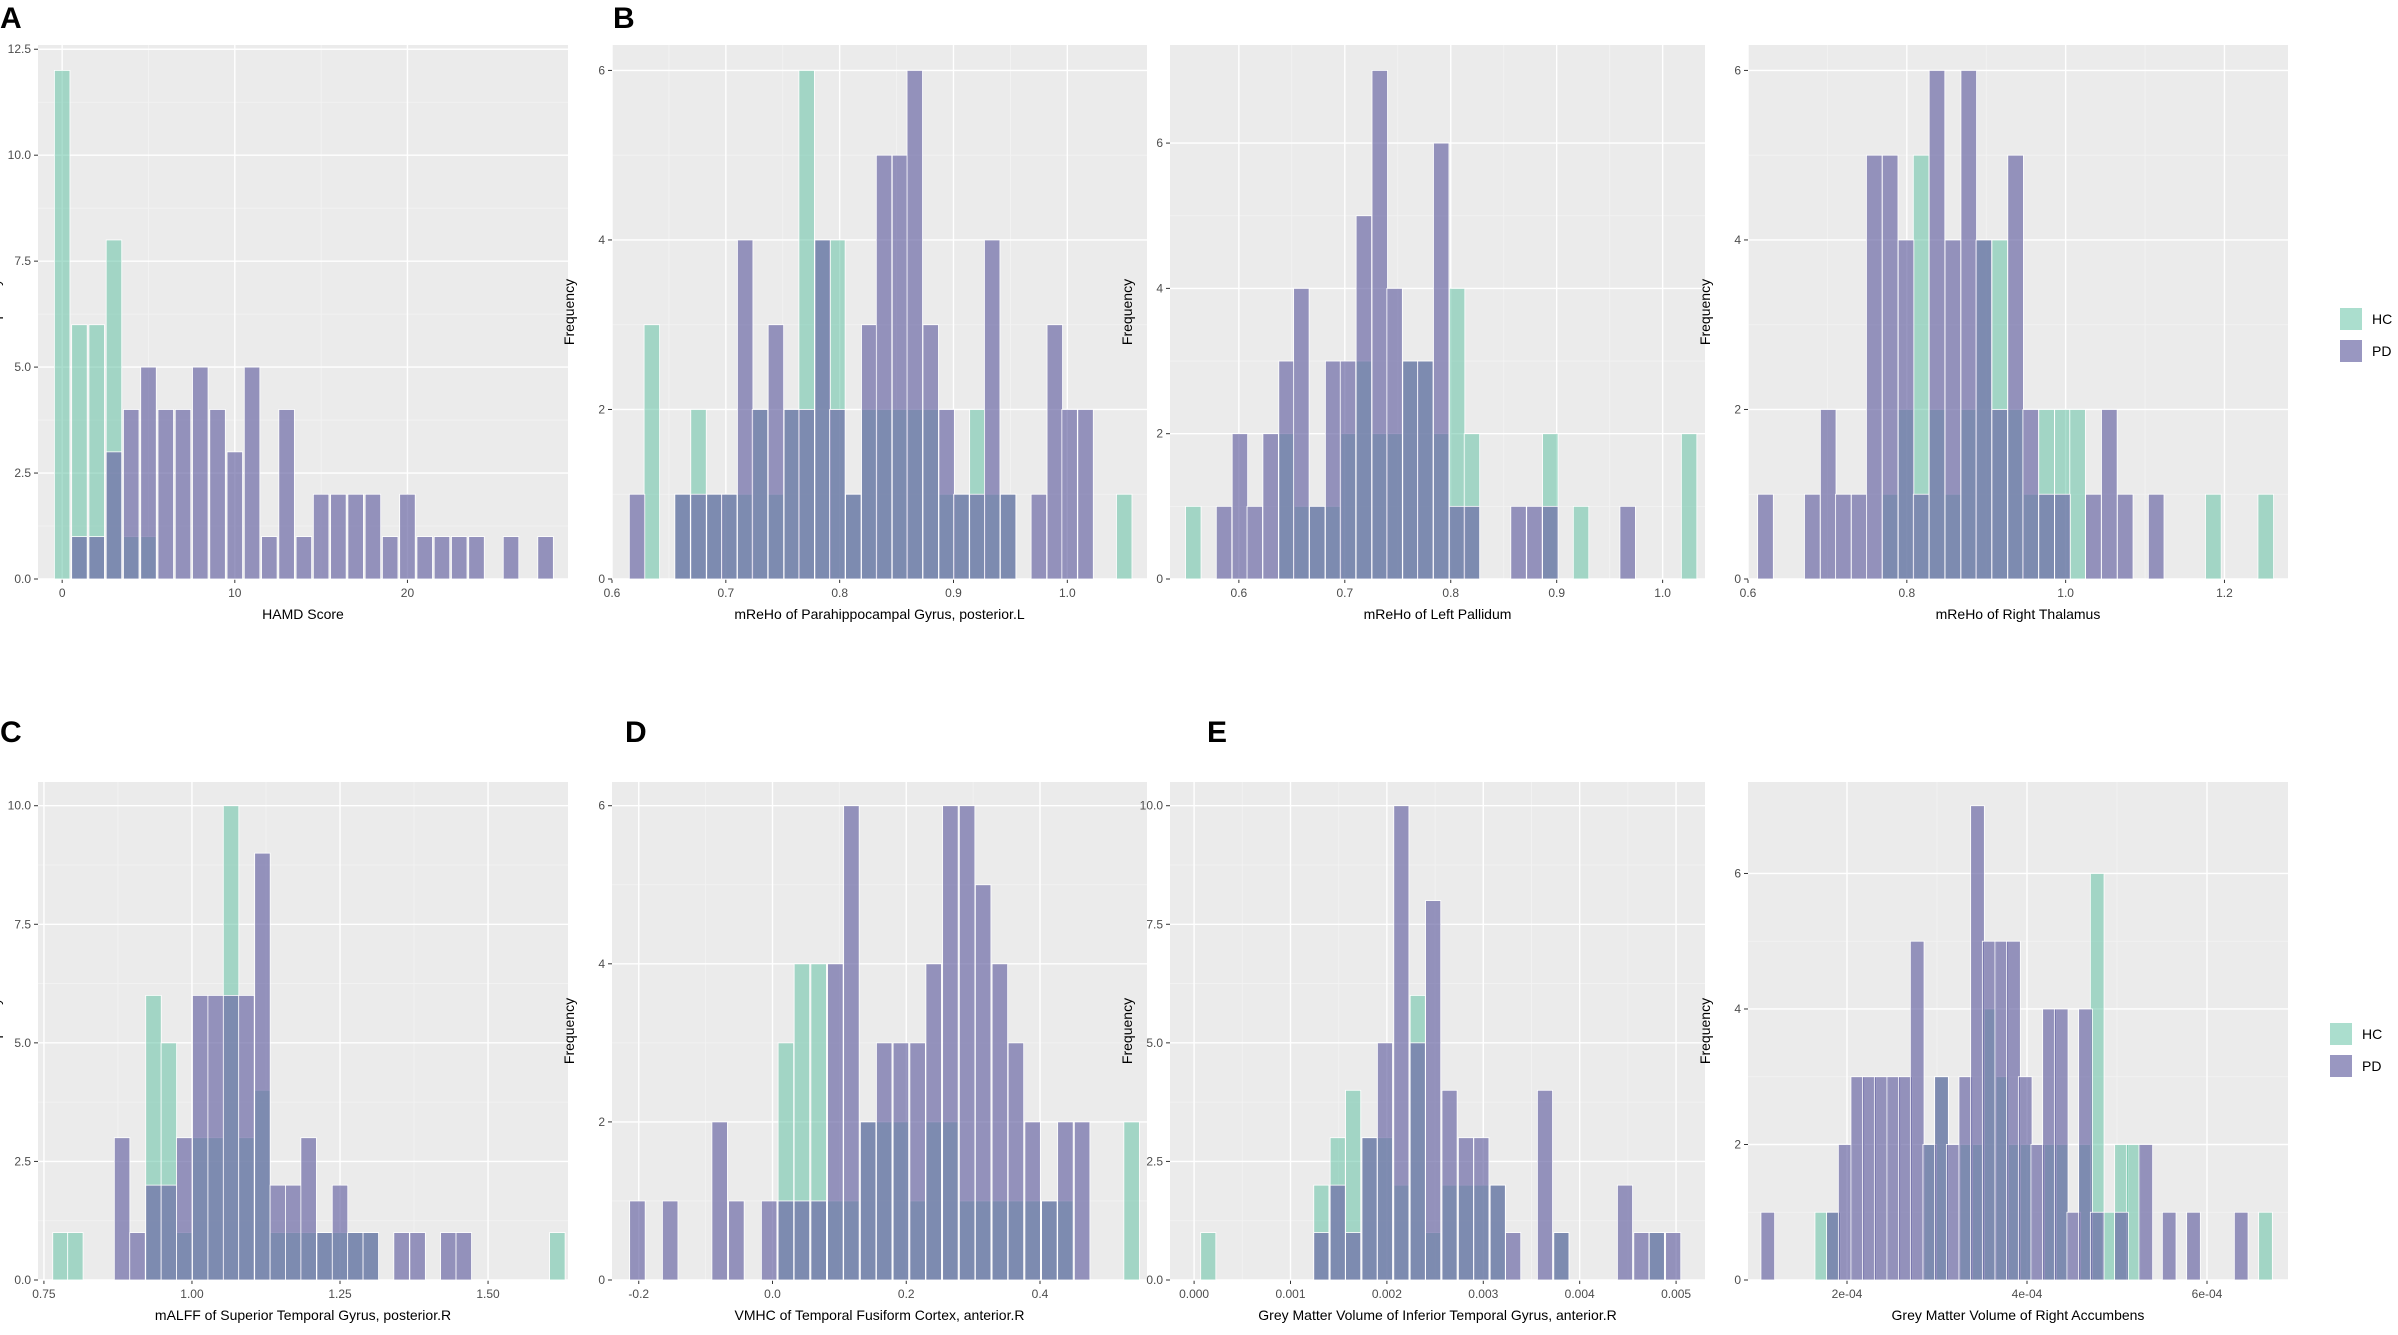 Image resolution: width=2398 pixels, height=1335 pixels. Describe the element at coordinates (2065, 593) in the screenshot. I see `x-tick-label: 1.0` at that location.